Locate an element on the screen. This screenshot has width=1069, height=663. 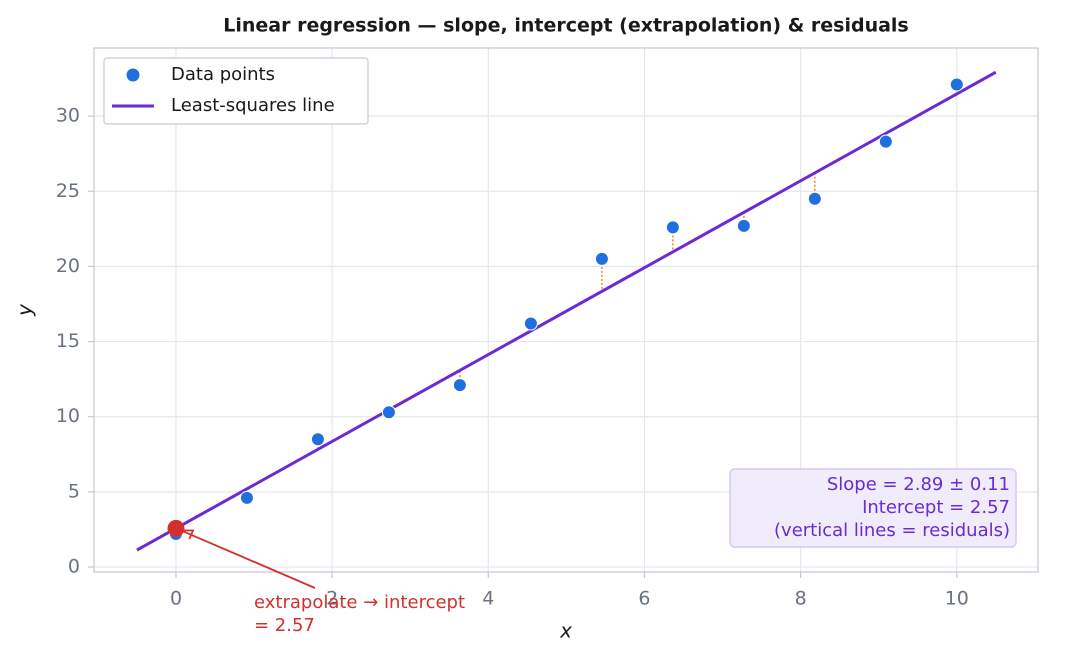
annotation-text: extrapolate → intercept is located at coordinates (359, 602).